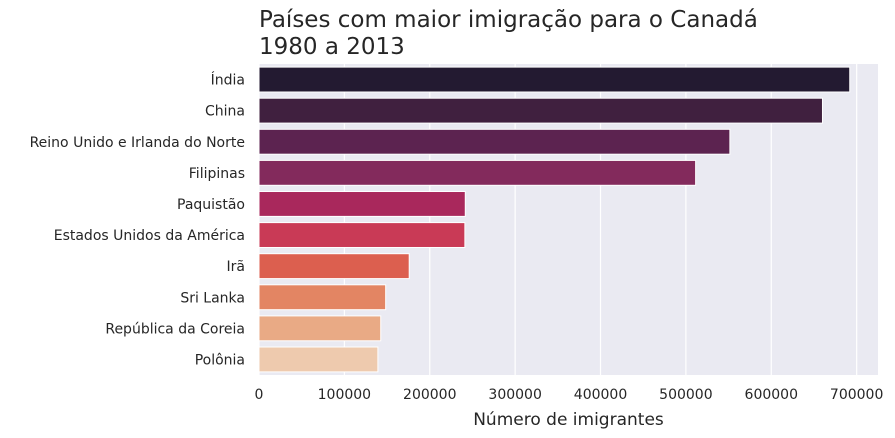  What do you see at coordinates (508, 20) in the screenshot?
I see `chart-title-line-1: Países com maior imigração para o Canadá` at bounding box center [508, 20].